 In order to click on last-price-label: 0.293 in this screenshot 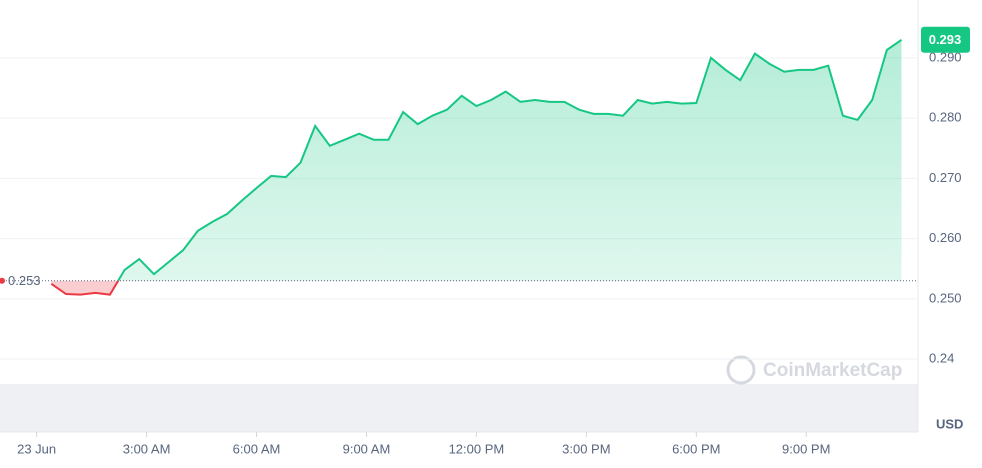, I will do `click(945, 39)`.